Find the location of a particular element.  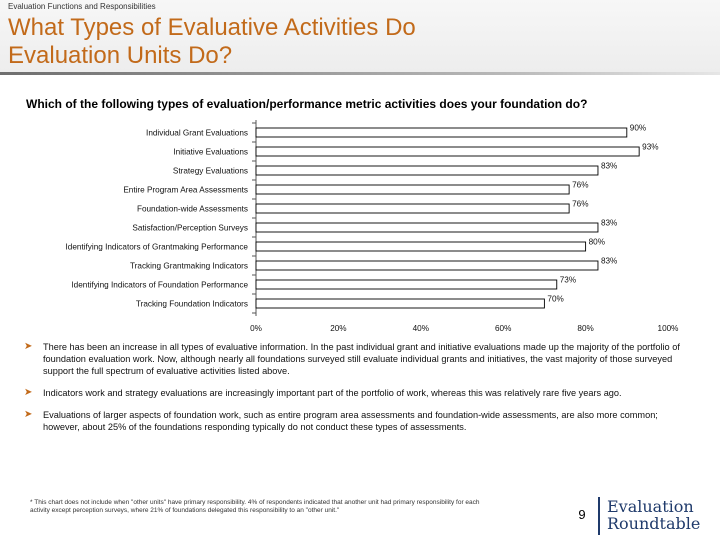

category-label: Foundation-wide Assessments is located at coordinates (192, 209).